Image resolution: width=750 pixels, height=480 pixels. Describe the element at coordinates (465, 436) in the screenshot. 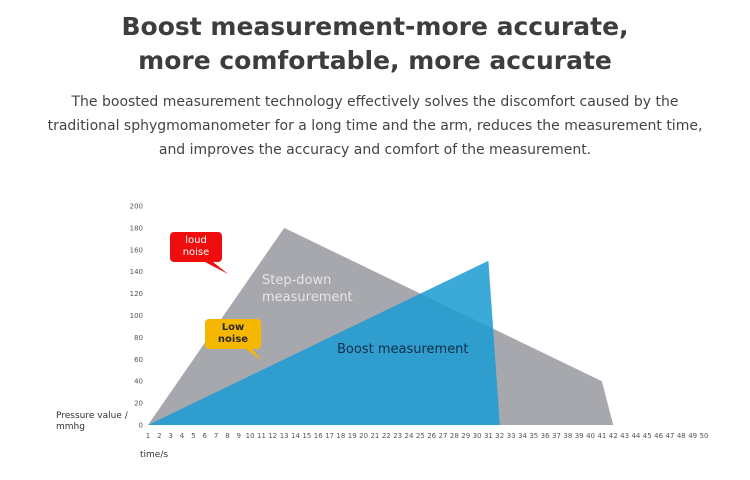

I see `x-tick-label: 29` at that location.